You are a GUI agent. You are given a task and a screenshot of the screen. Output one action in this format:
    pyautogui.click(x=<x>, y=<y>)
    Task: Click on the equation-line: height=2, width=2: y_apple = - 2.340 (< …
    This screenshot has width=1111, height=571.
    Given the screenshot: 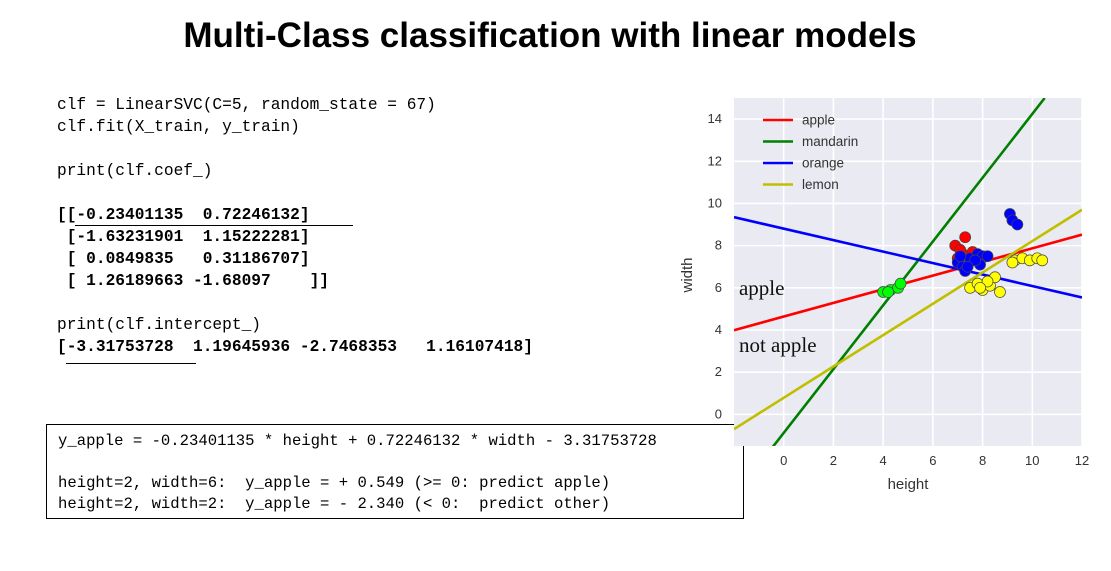 What is the action you would take?
    pyautogui.click(x=357, y=504)
    